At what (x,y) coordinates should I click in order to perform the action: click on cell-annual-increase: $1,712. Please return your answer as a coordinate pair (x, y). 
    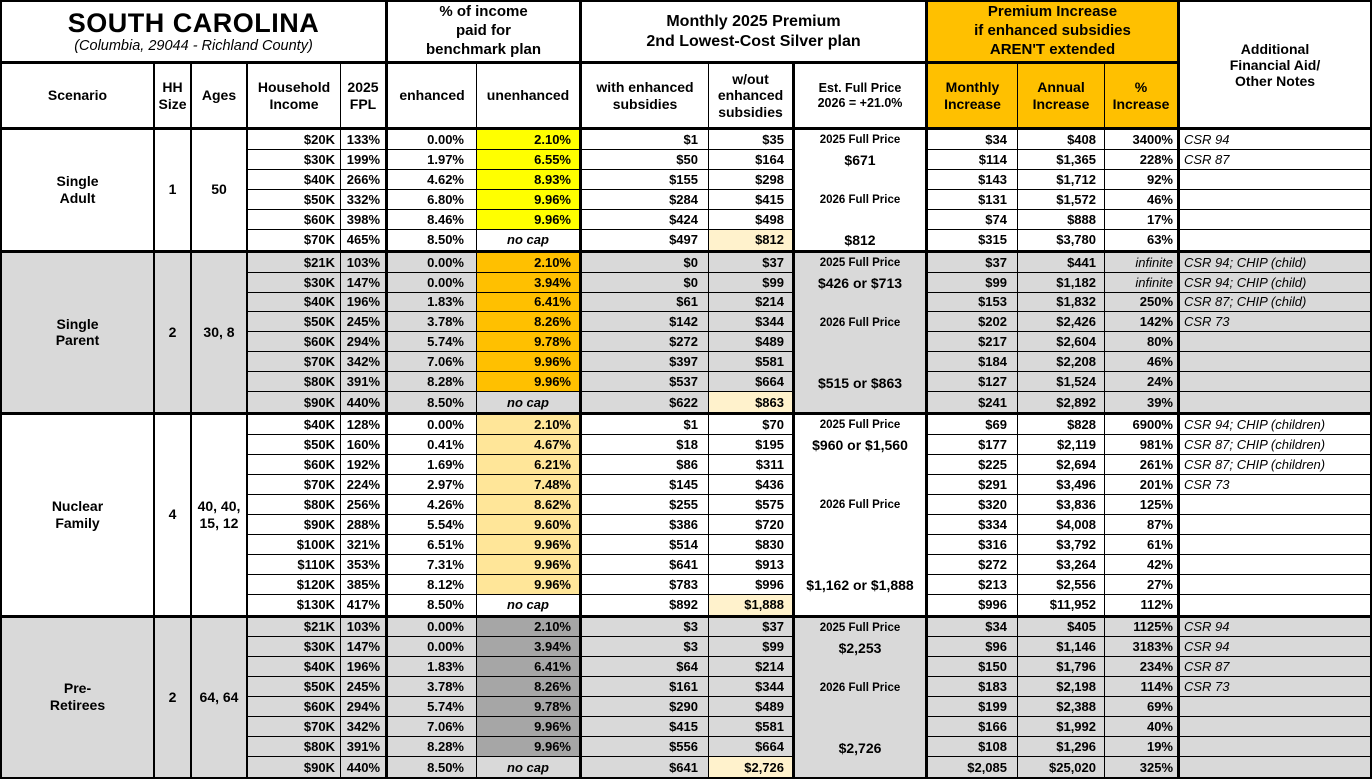
    Looking at the image, I should click on (1061, 179).